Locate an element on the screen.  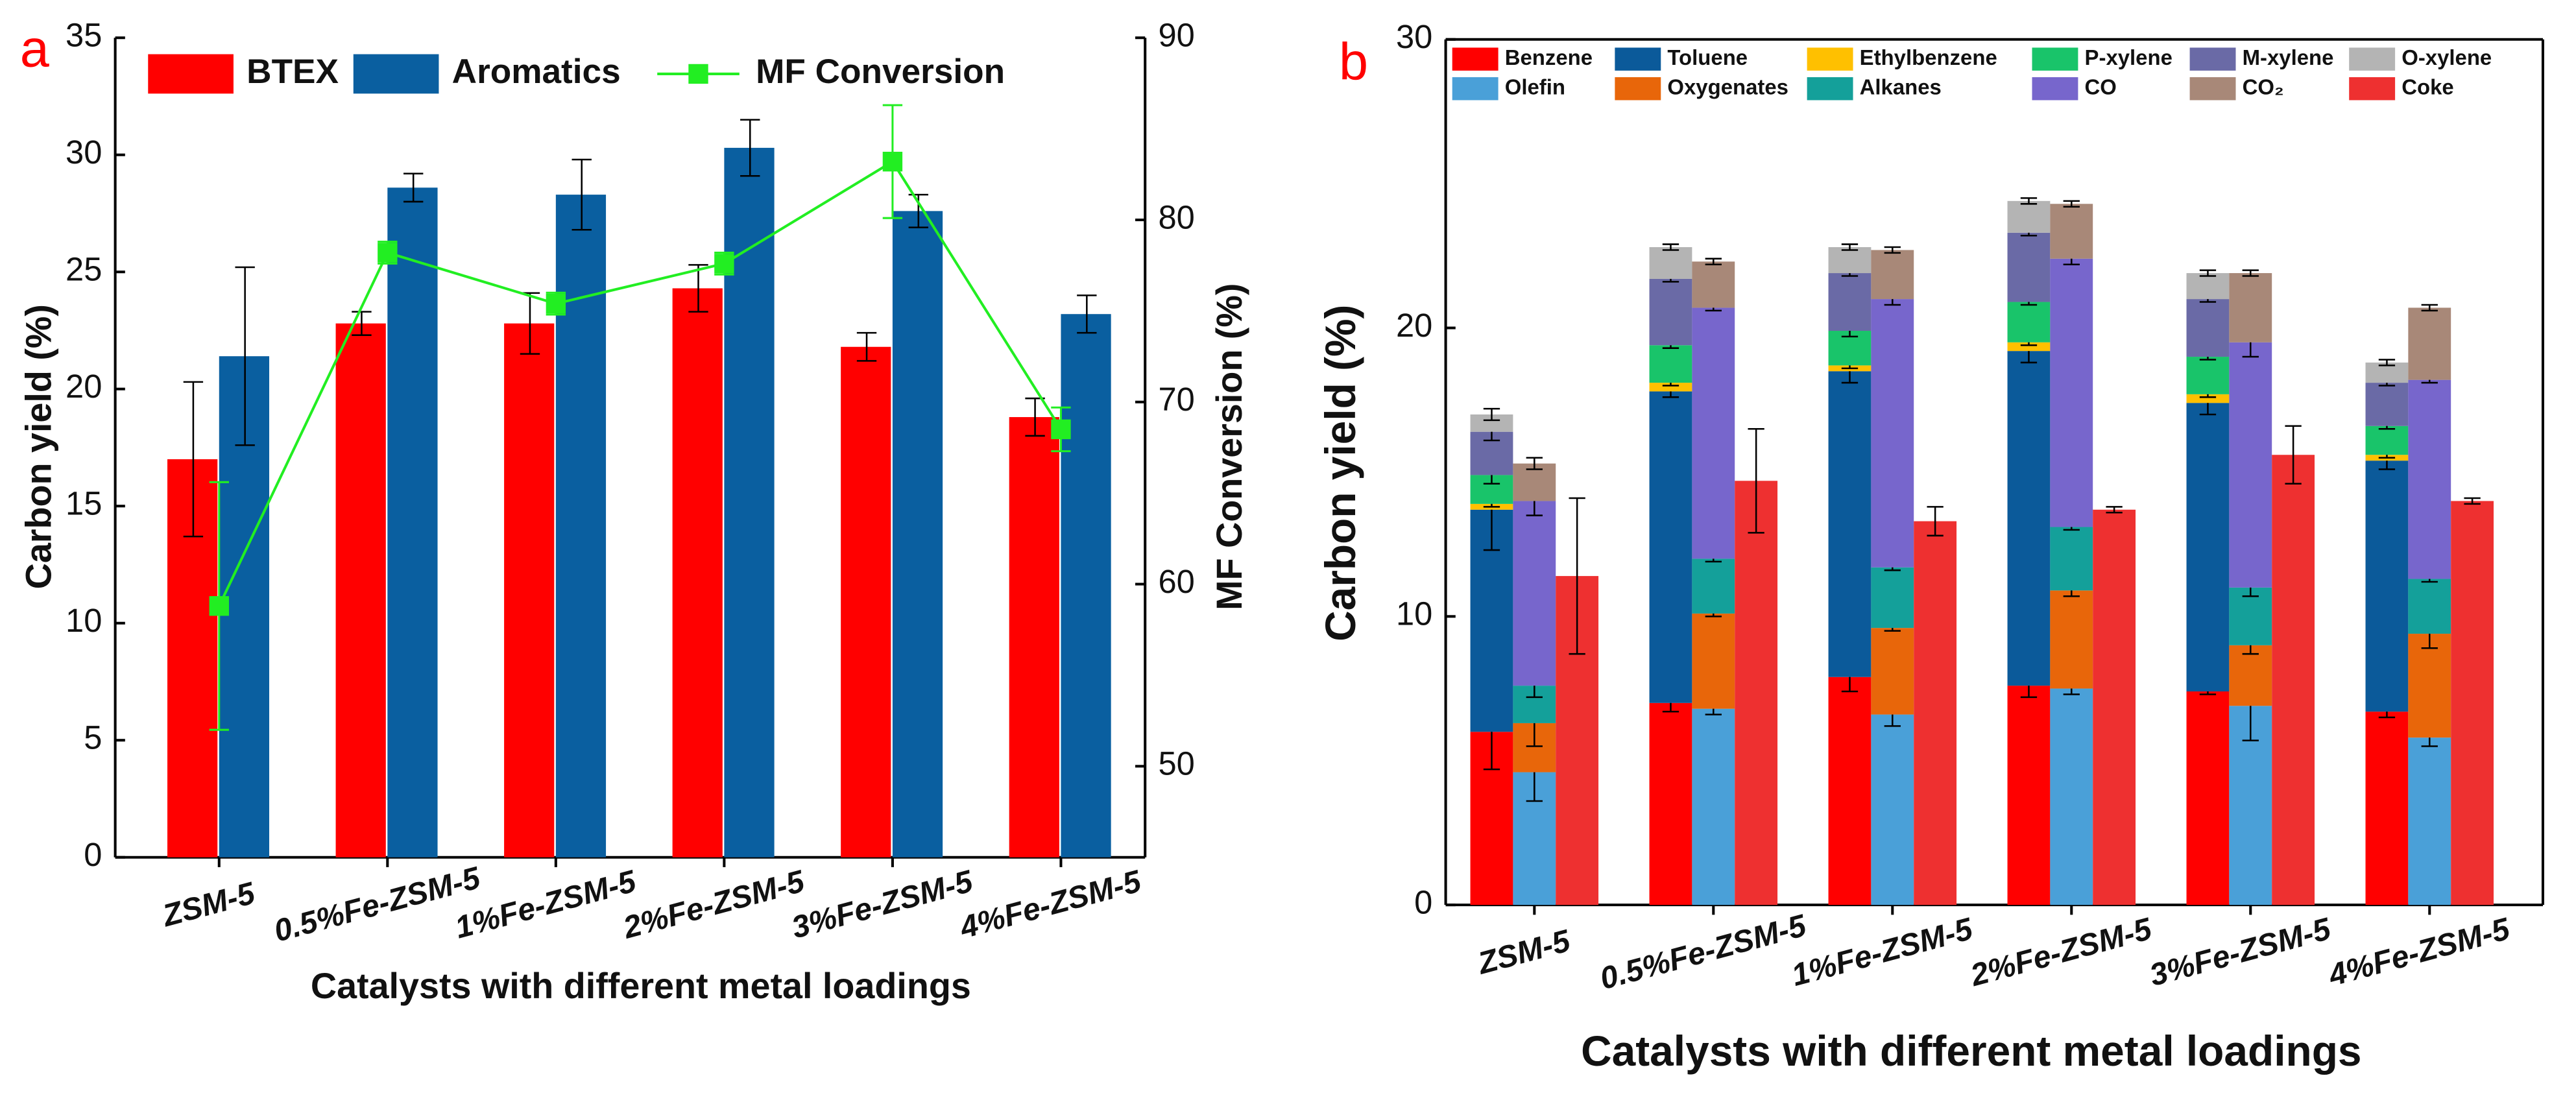
x-tick-label: 2%Fe-ZSM-5 is located at coordinates (713, 905).